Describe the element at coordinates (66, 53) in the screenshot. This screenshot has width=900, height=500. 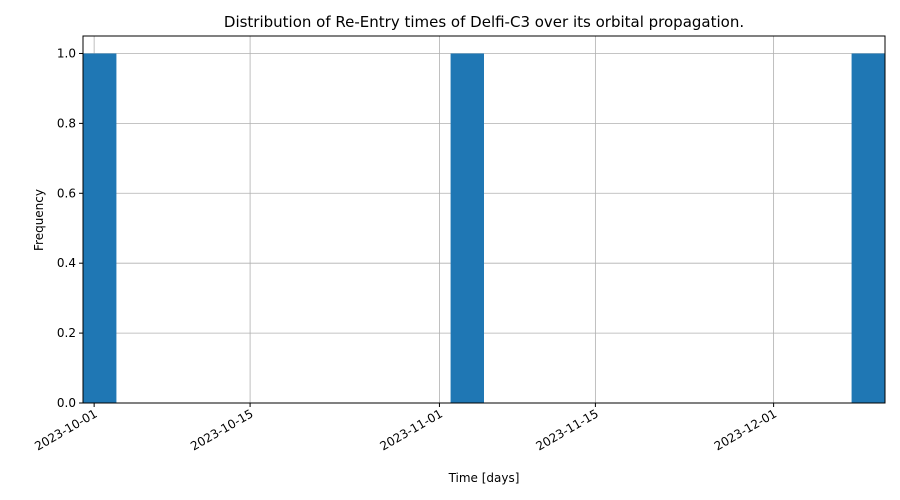
I see `y-tick-label: 1.0` at that location.